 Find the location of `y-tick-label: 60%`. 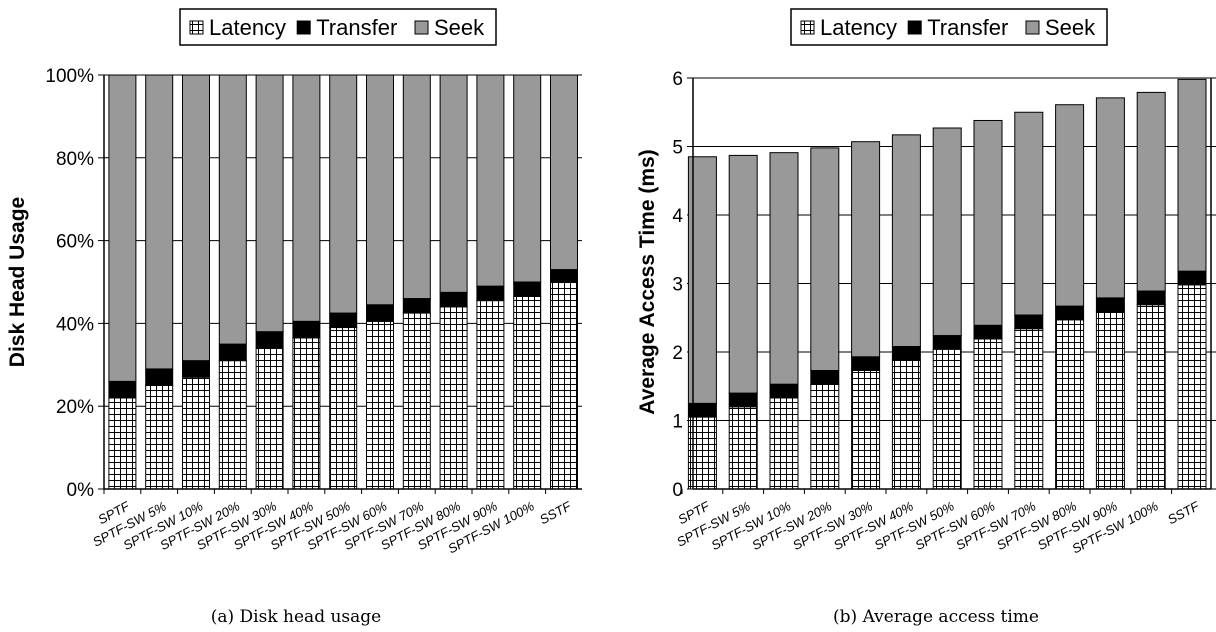

y-tick-label: 60% is located at coordinates (75, 242).